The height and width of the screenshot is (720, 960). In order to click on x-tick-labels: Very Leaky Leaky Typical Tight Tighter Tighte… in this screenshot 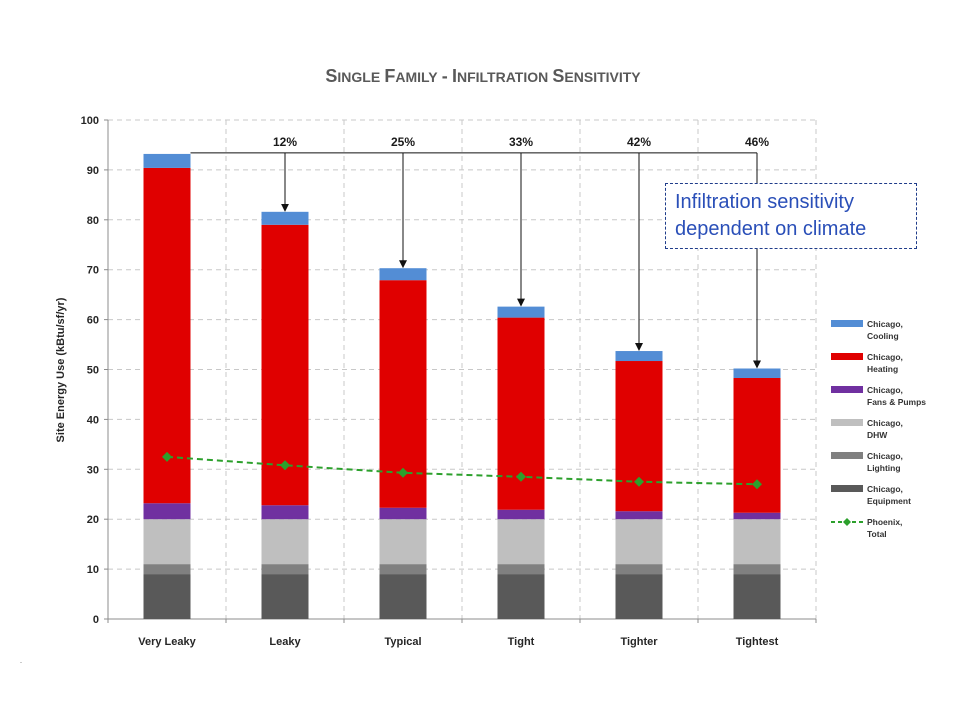, I will do `click(458, 642)`.